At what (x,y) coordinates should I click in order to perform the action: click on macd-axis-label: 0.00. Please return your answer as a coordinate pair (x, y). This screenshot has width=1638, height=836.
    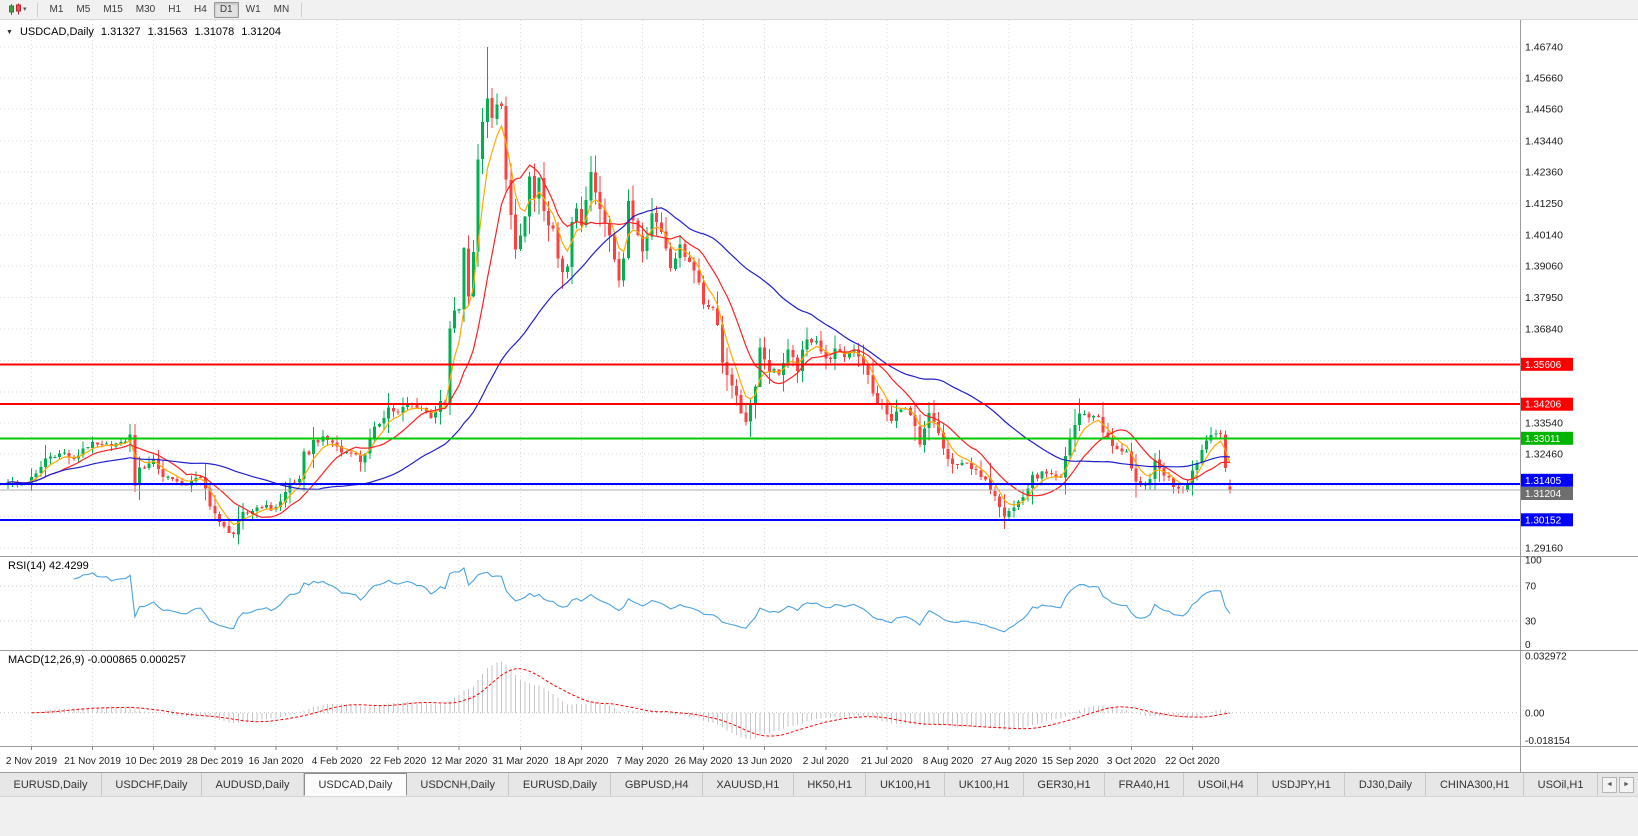
    Looking at the image, I should click on (1535, 713).